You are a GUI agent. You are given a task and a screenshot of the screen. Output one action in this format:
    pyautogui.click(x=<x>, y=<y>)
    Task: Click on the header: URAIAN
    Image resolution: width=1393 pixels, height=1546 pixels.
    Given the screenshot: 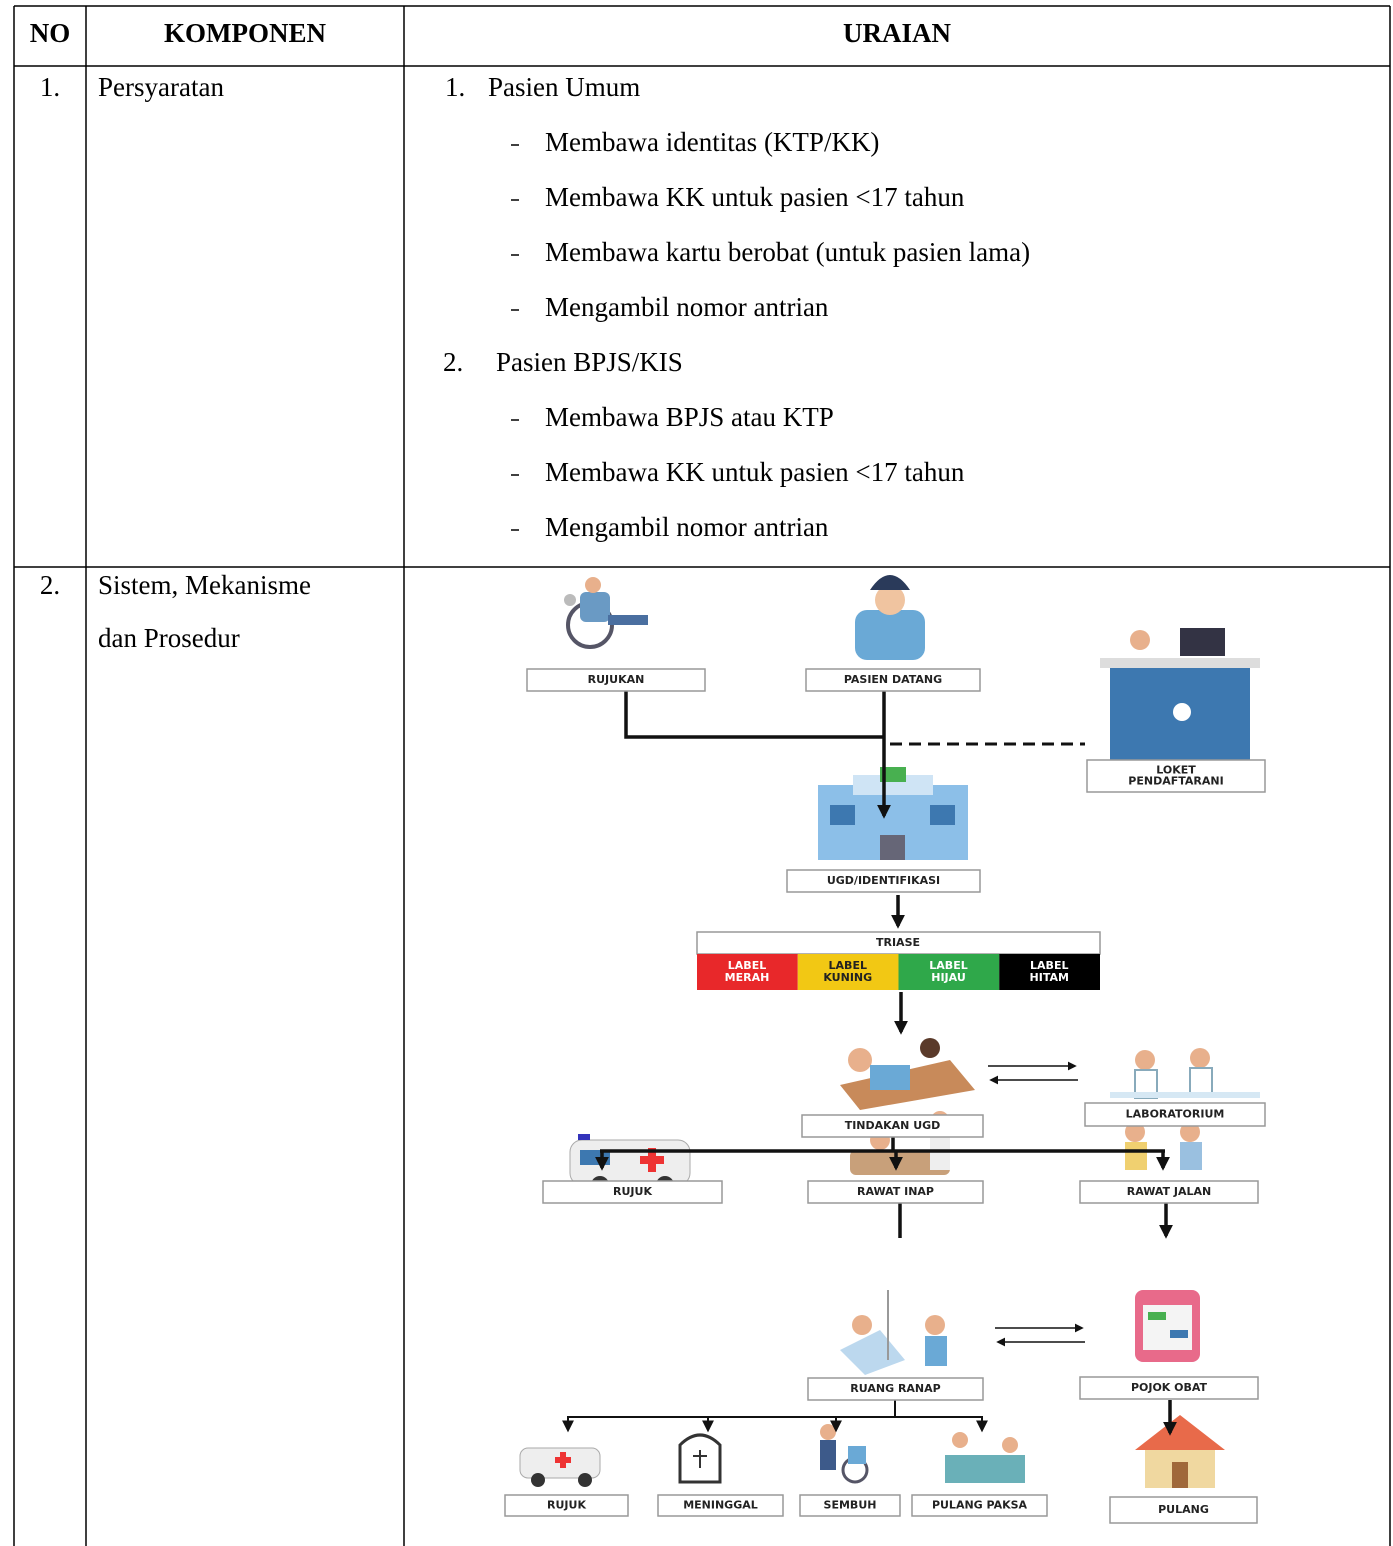 What is the action you would take?
    pyautogui.click(x=897, y=33)
    